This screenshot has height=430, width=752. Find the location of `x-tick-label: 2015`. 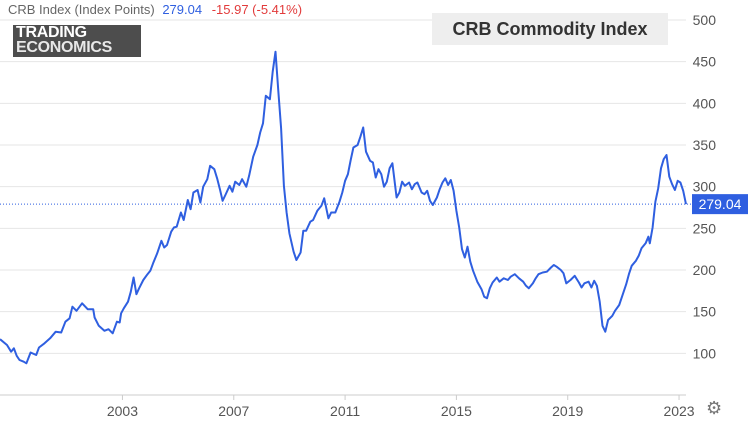

x-tick-label: 2015 is located at coordinates (456, 411).